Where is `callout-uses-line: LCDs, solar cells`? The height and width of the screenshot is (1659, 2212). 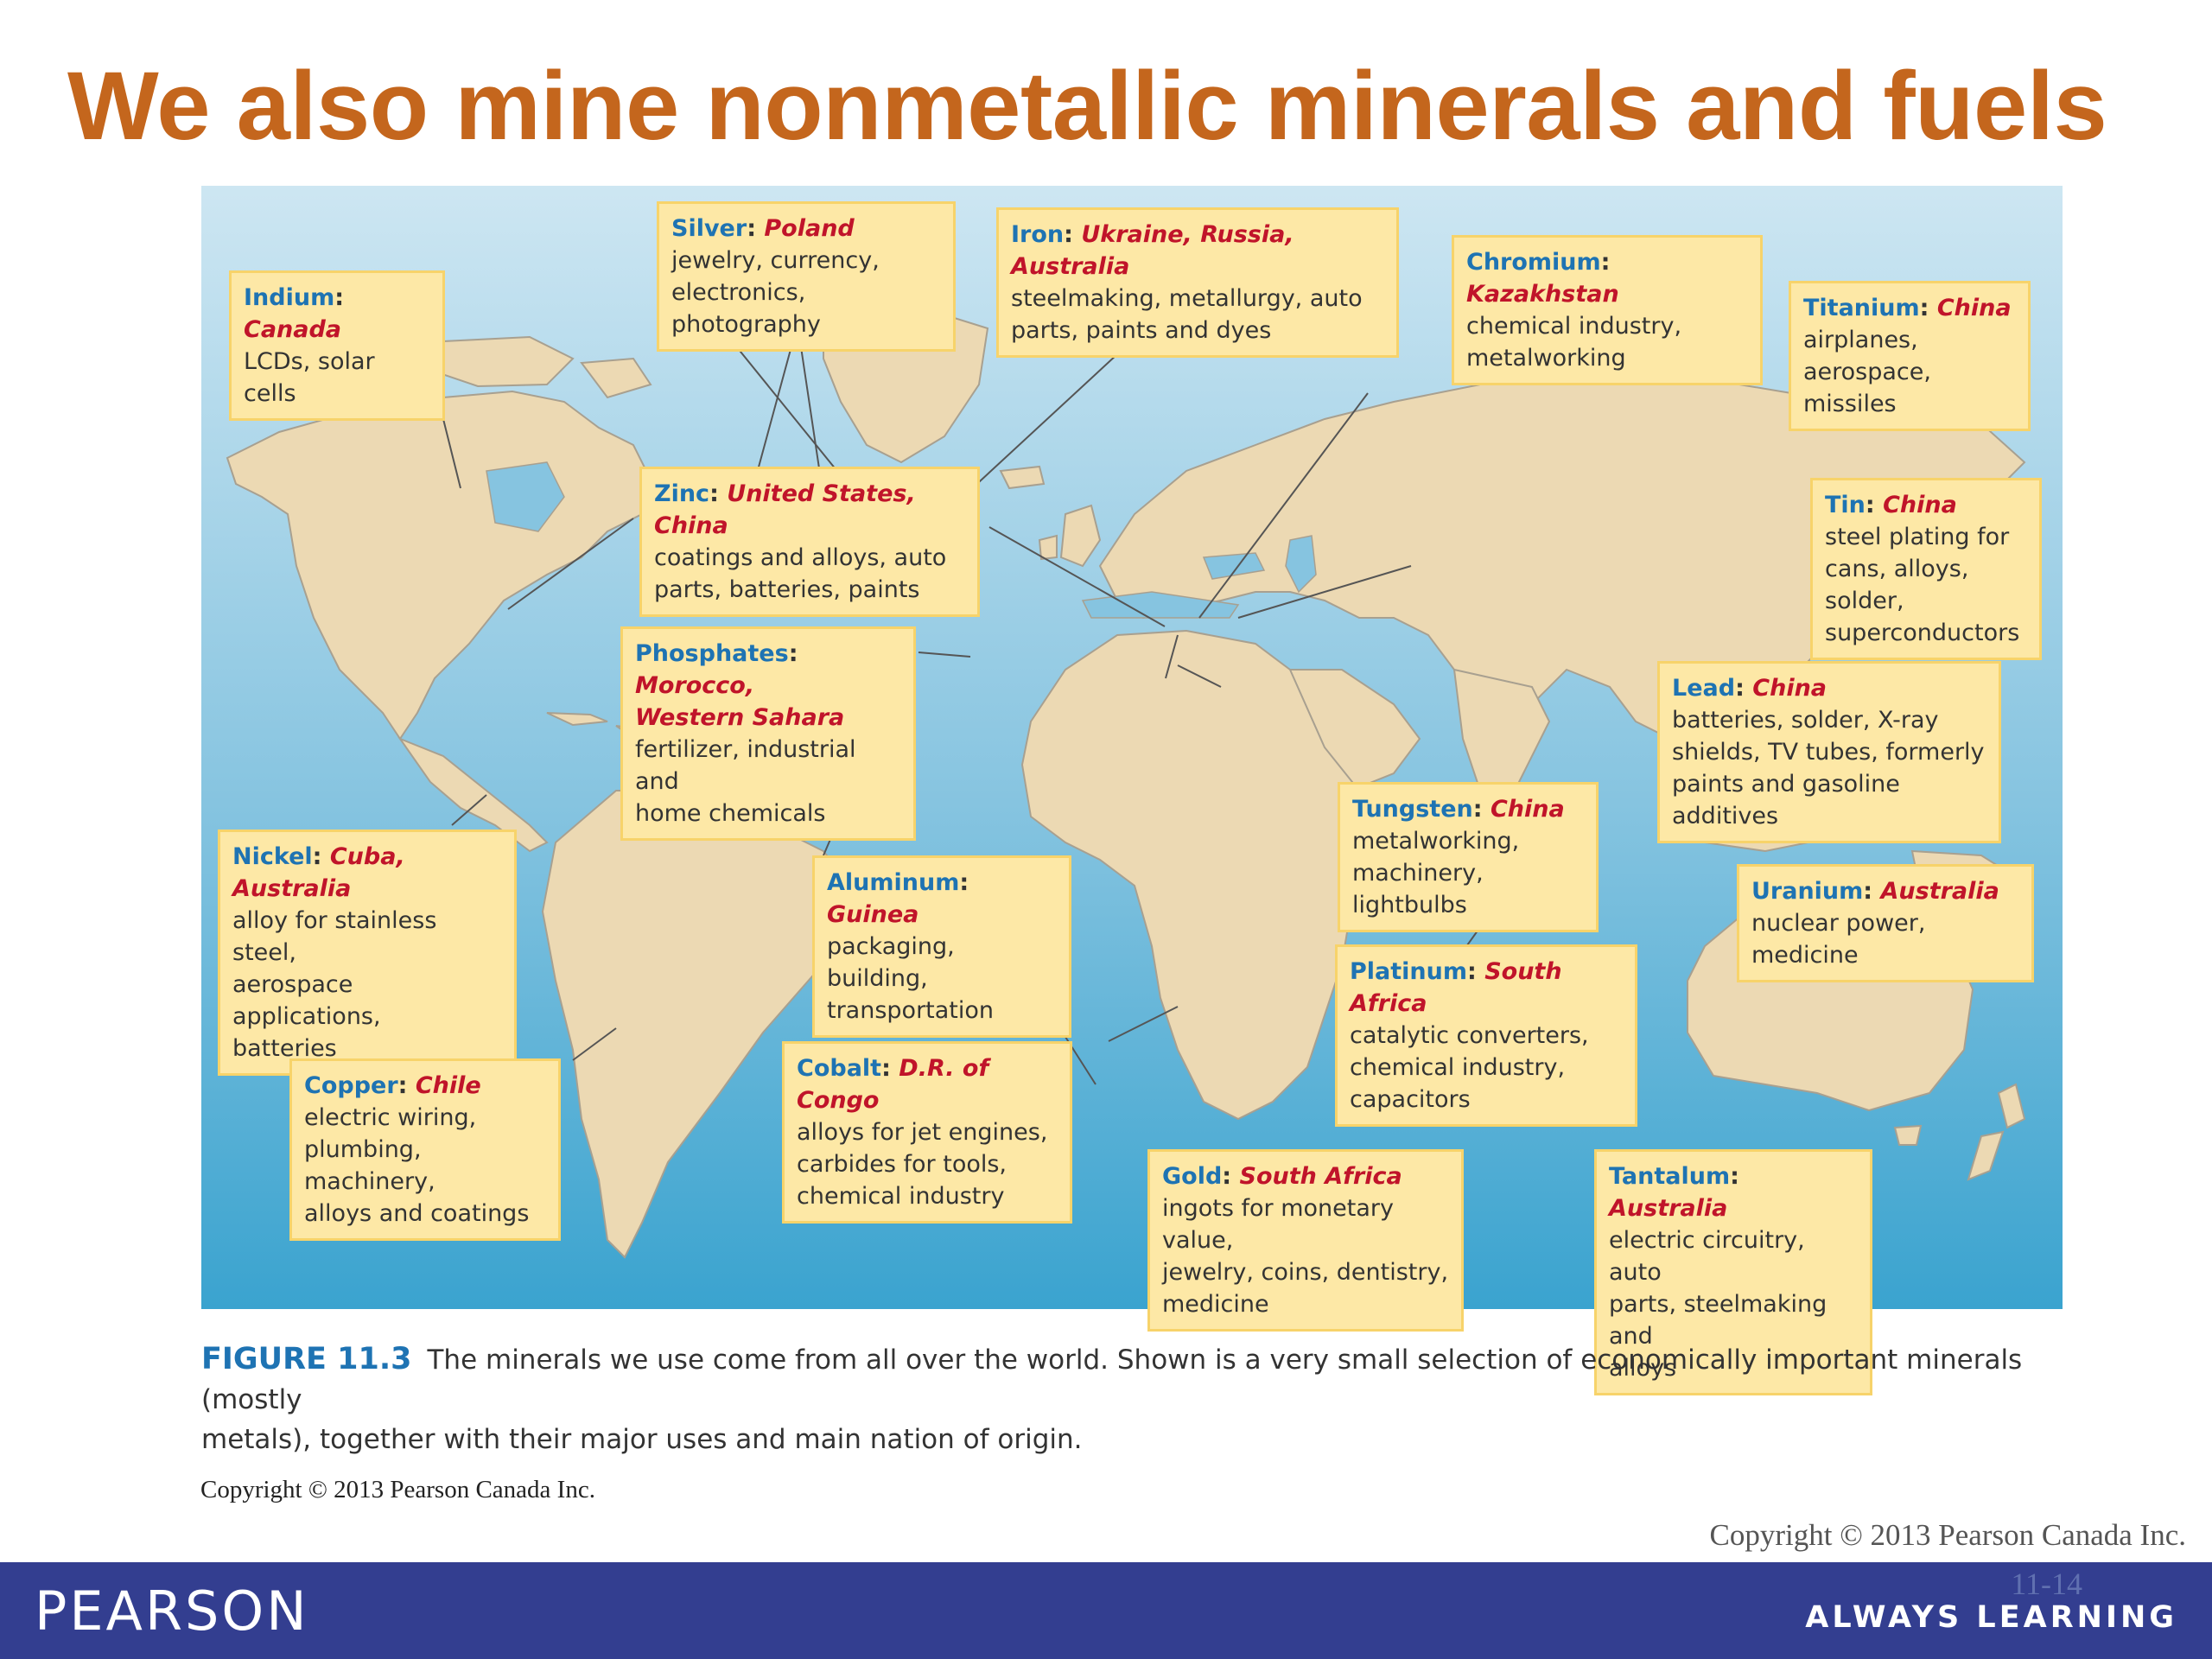 callout-uses-line: LCDs, solar cells is located at coordinates (309, 377).